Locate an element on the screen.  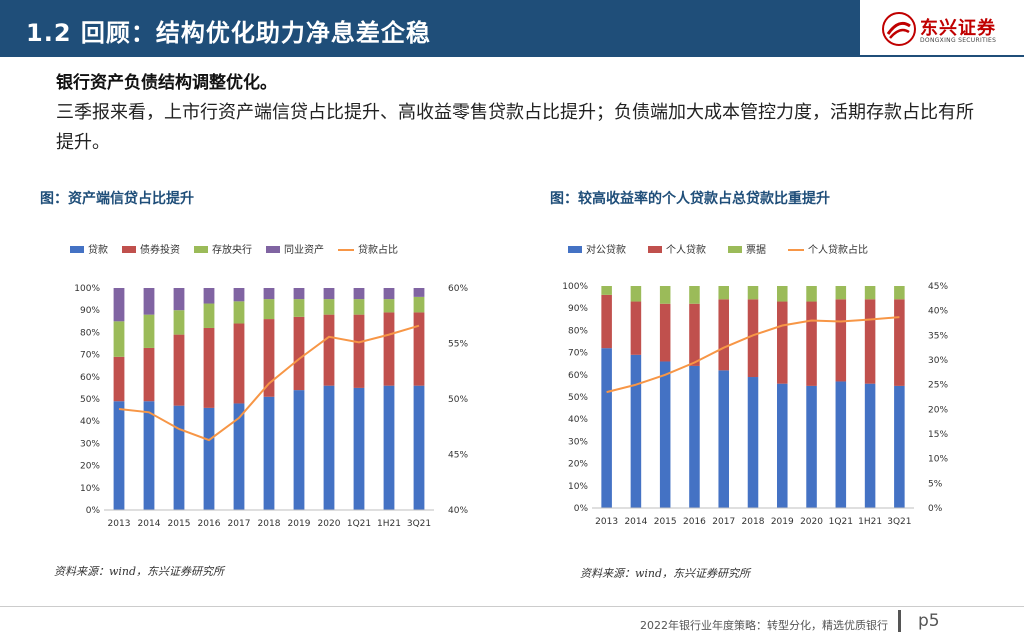
y2-tick-label: 40% is located at coordinates (458, 511).